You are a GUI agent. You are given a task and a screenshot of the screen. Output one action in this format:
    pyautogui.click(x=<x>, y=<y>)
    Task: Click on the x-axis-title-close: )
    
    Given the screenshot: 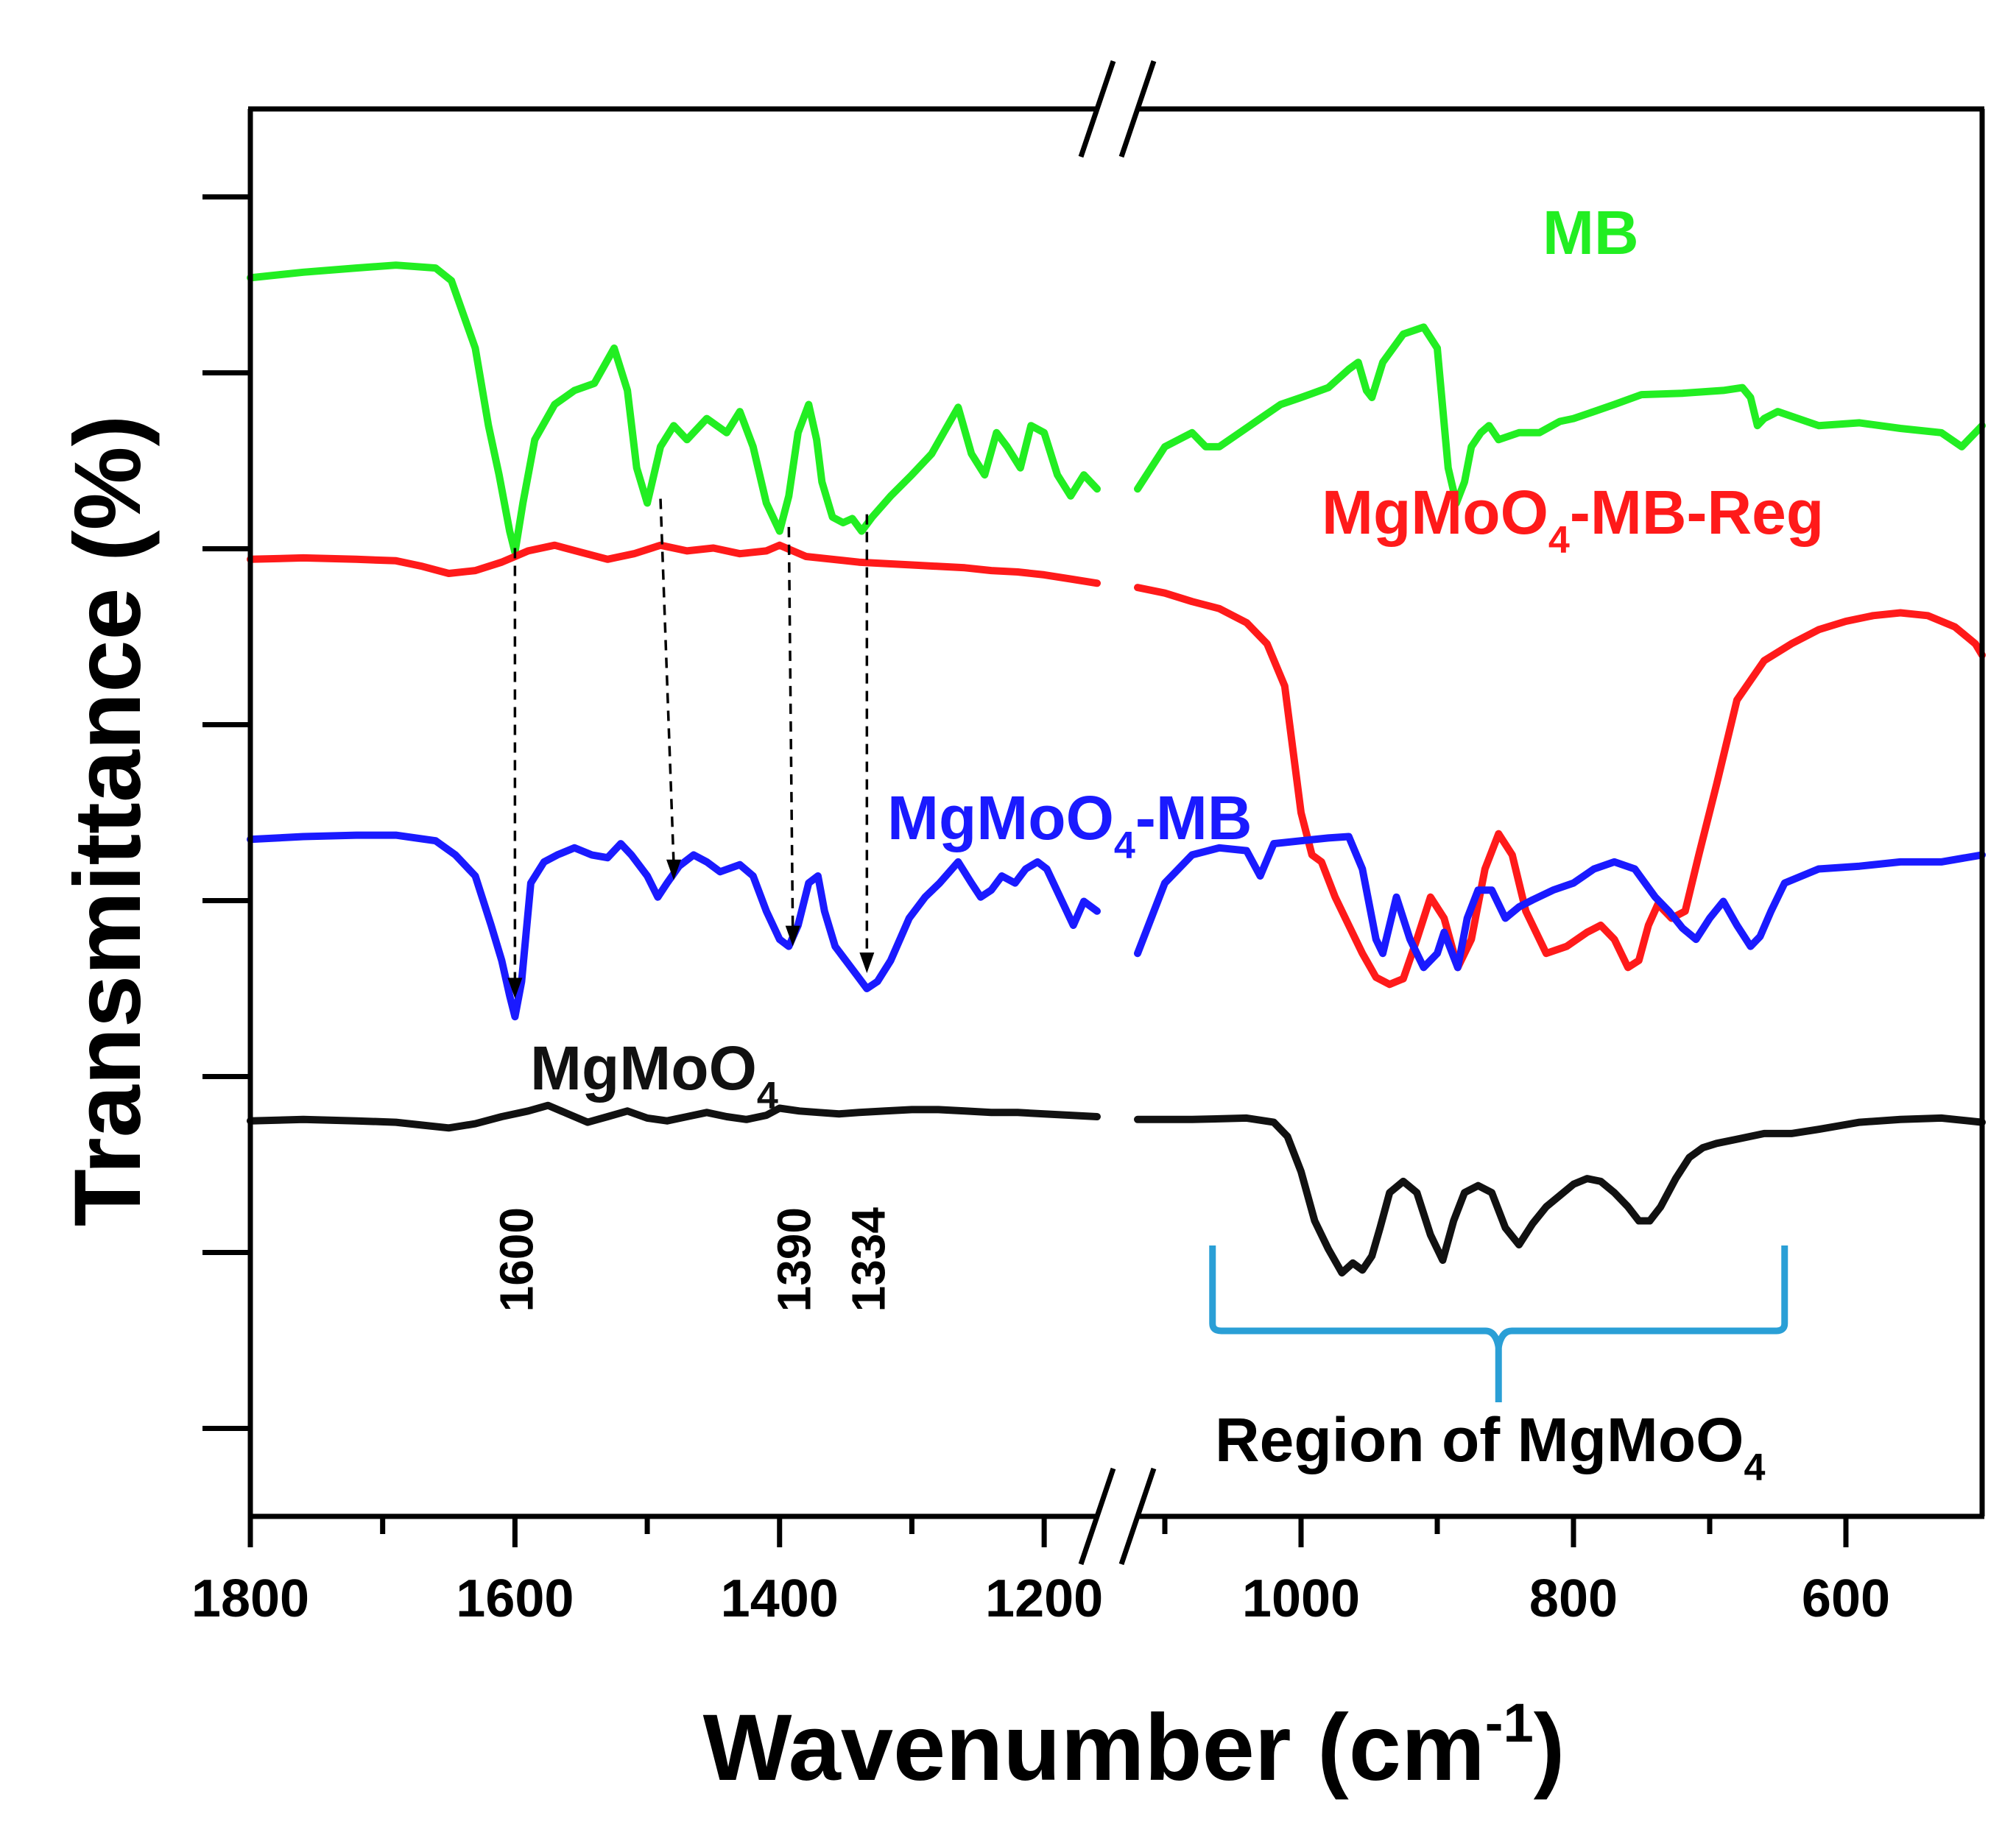 What is the action you would take?
    pyautogui.click(x=1549, y=1748)
    